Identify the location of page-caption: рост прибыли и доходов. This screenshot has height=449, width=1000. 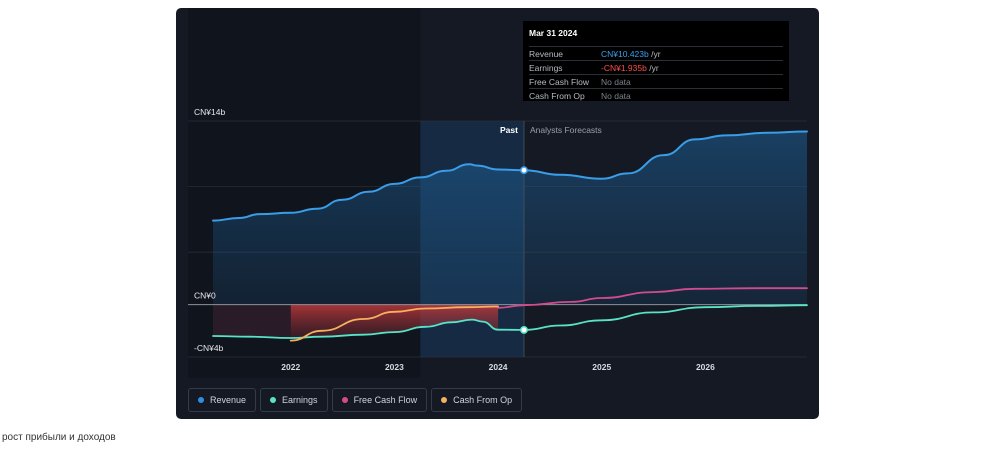
(59, 437).